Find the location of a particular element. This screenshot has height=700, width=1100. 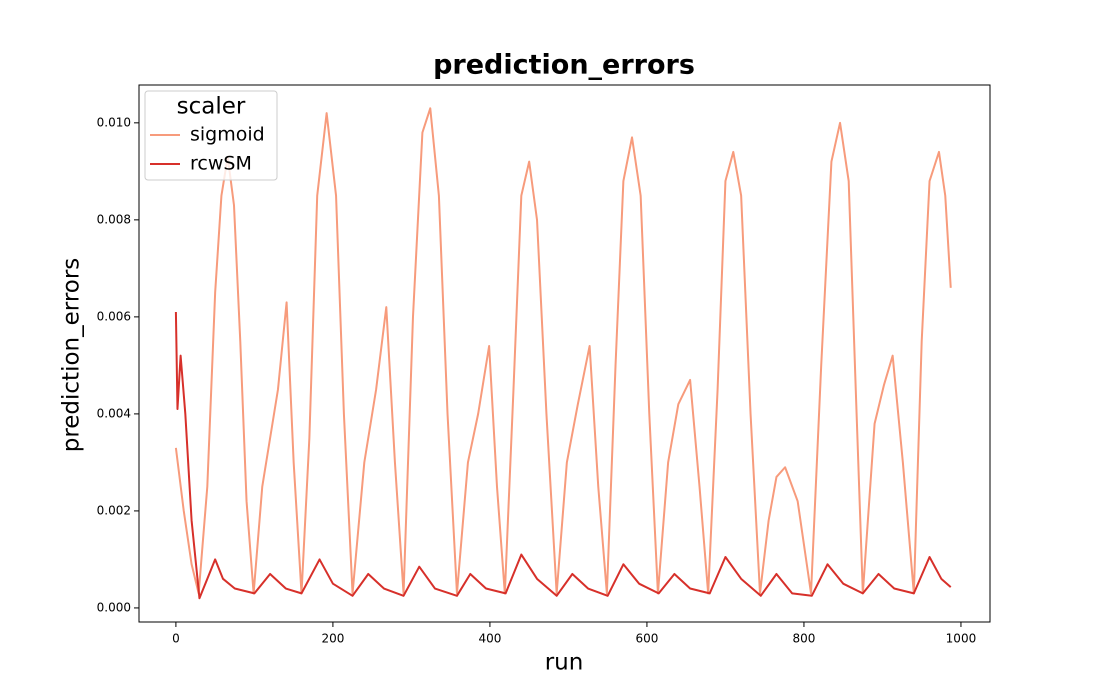

y-tick-label: 0.008 is located at coordinates (114, 219).